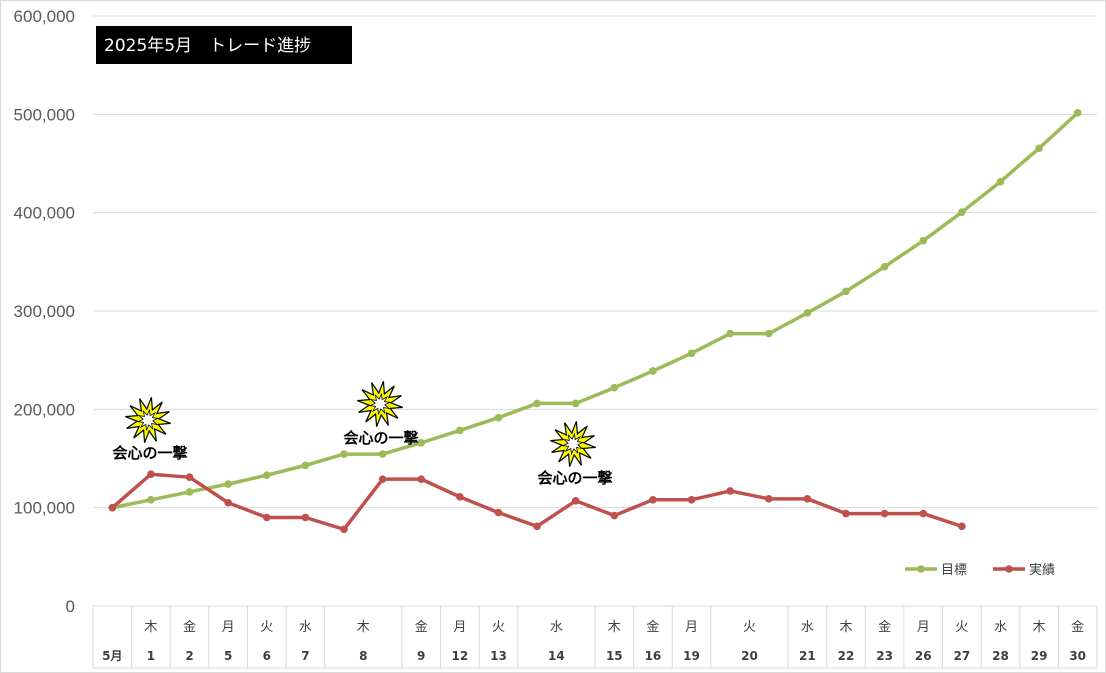  Describe the element at coordinates (691, 656) in the screenshot. I see `date-label: 19` at that location.